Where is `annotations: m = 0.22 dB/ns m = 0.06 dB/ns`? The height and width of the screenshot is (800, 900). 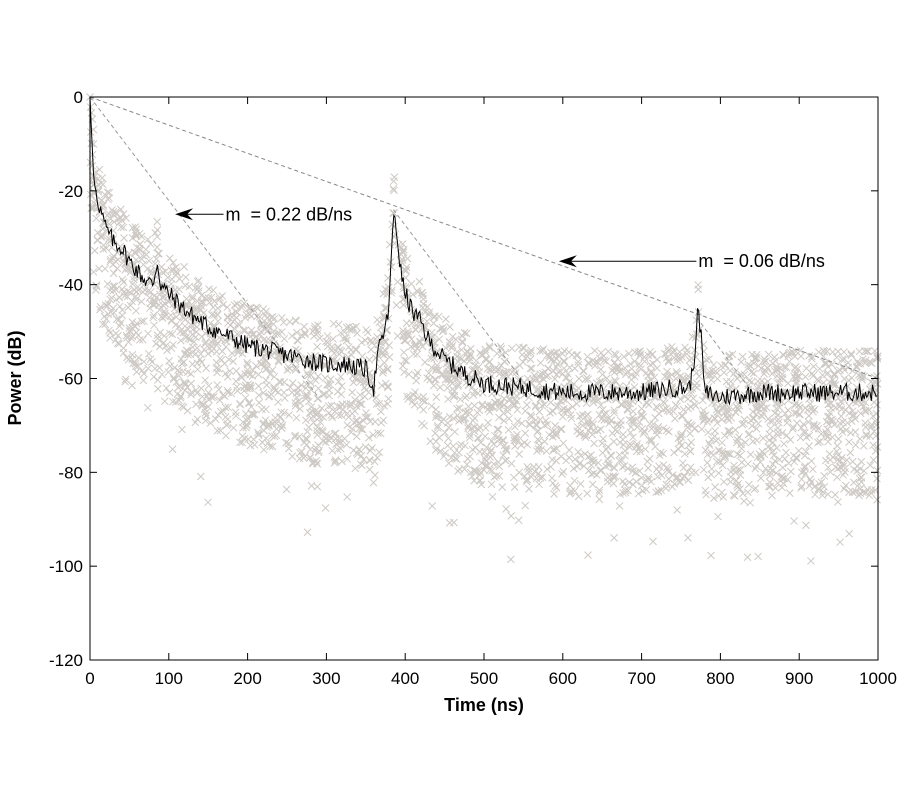 annotations: m = 0.22 dB/ns m = 0.06 dB/ns is located at coordinates (500, 237).